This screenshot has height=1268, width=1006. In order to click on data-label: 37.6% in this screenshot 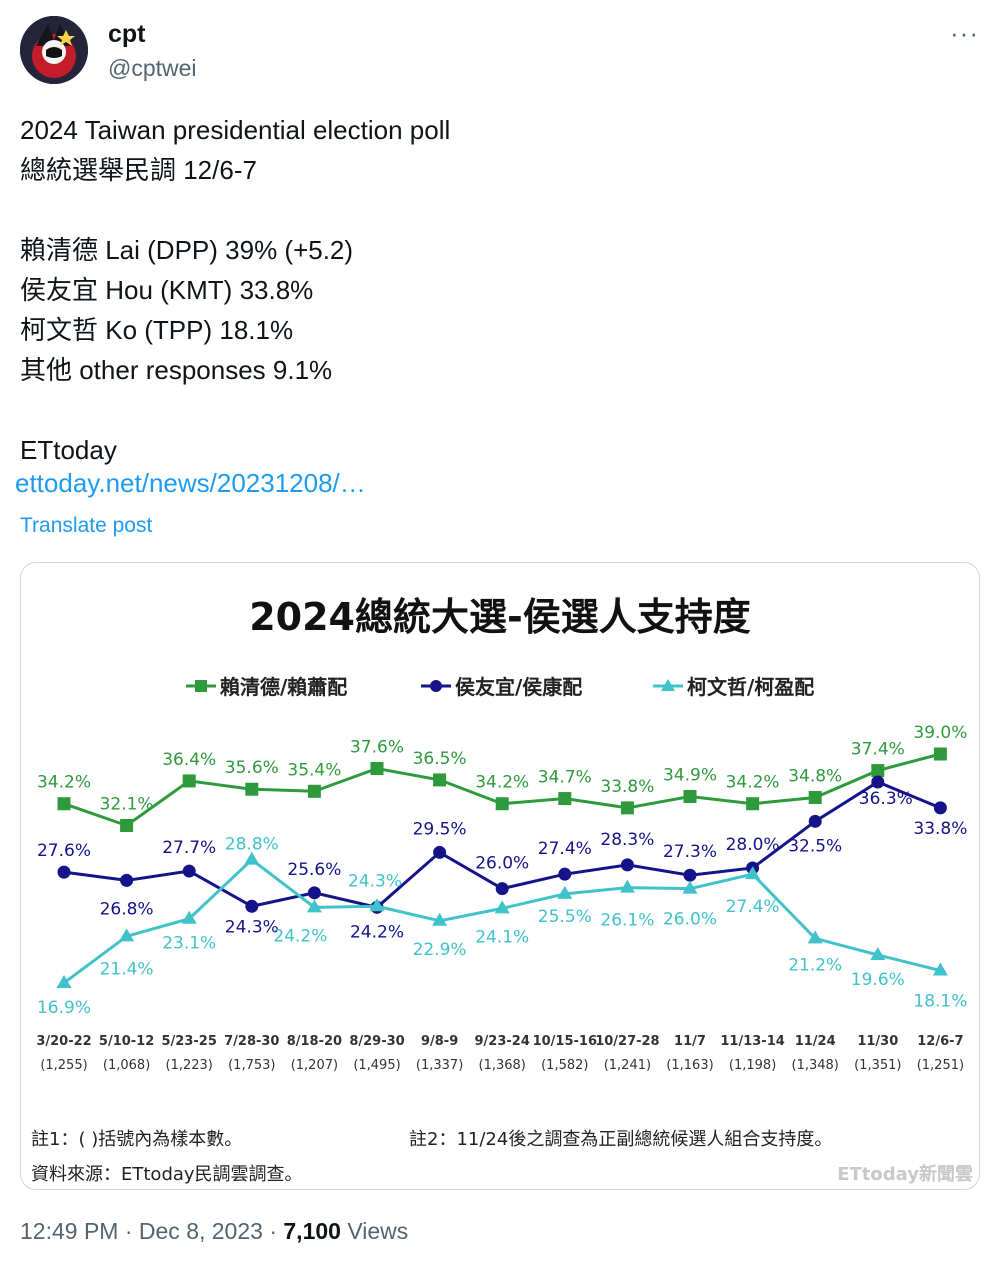, I will do `click(377, 748)`.